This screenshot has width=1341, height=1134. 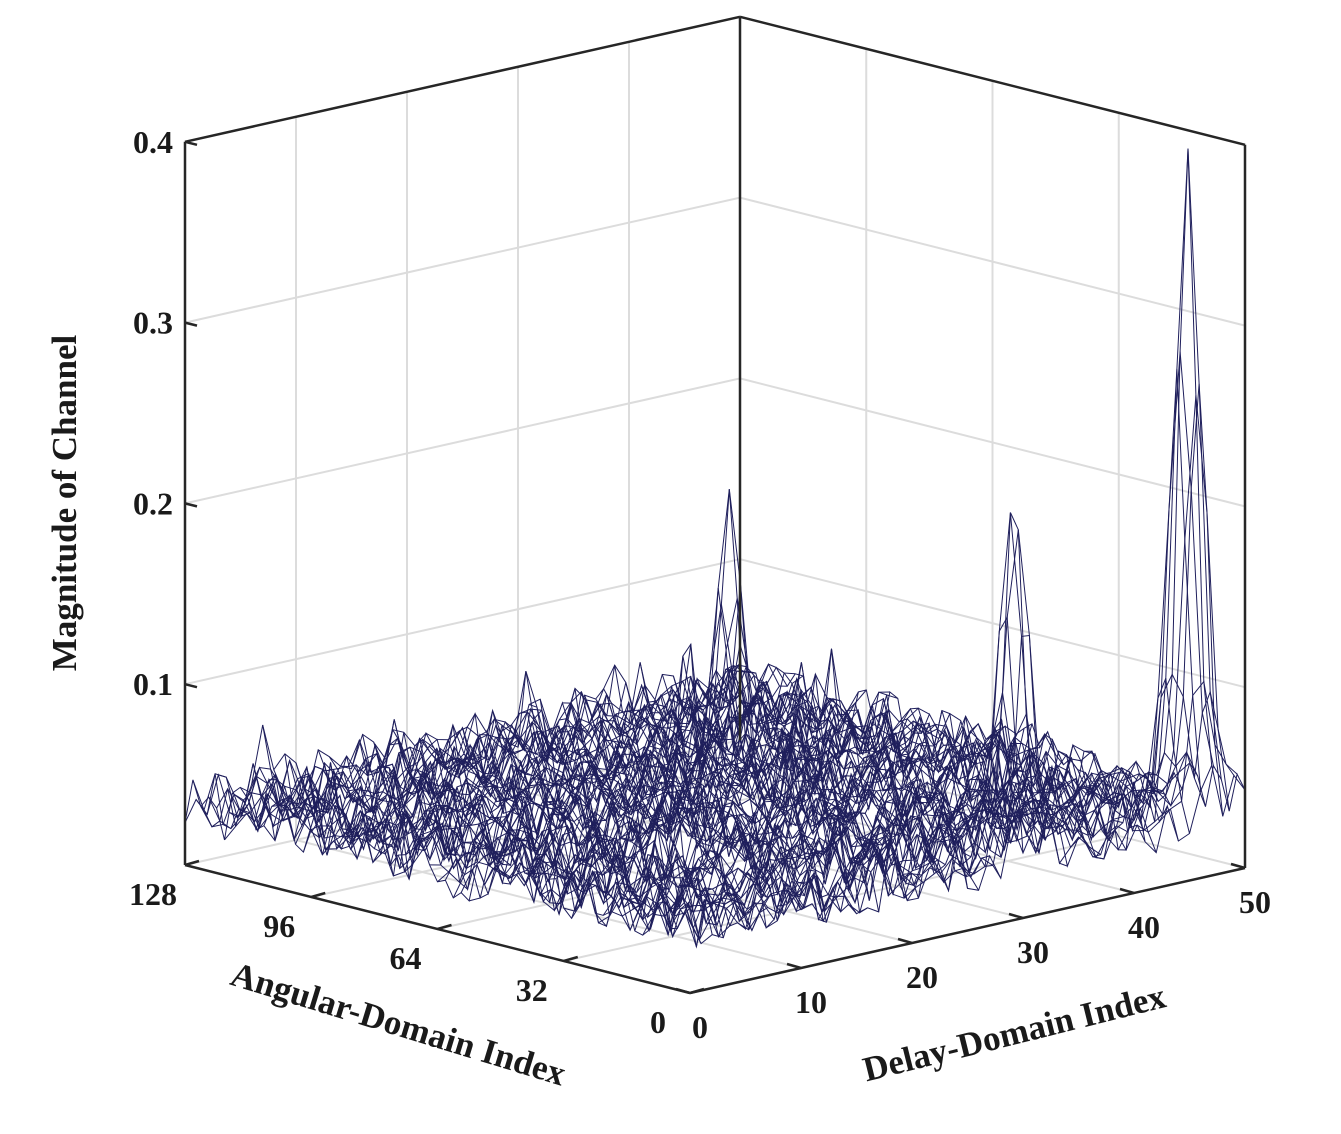 What do you see at coordinates (153, 894) in the screenshot?
I see `angular-tick-label: 128` at bounding box center [153, 894].